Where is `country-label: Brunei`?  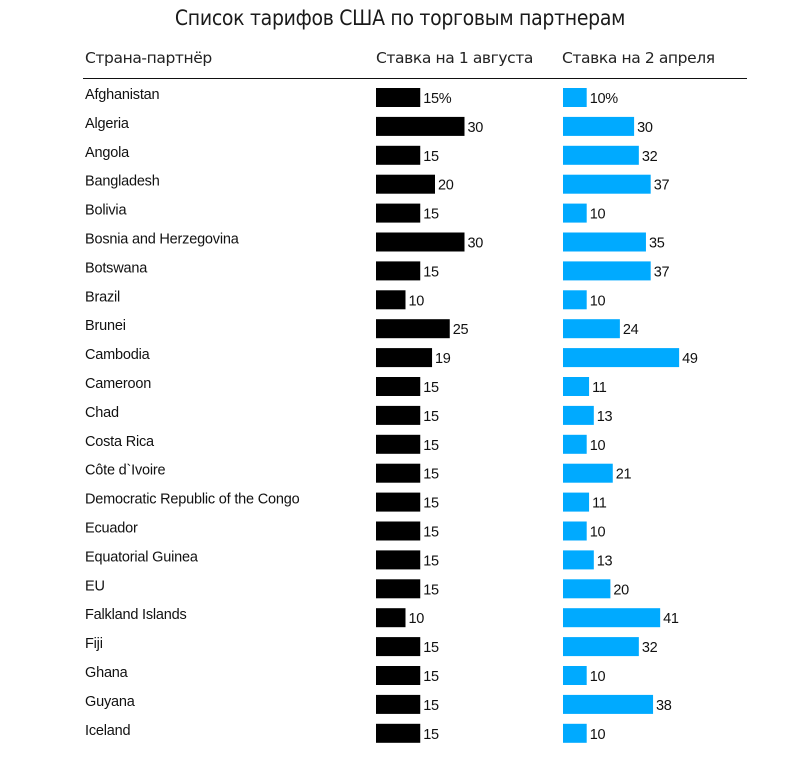 country-label: Brunei is located at coordinates (105, 326).